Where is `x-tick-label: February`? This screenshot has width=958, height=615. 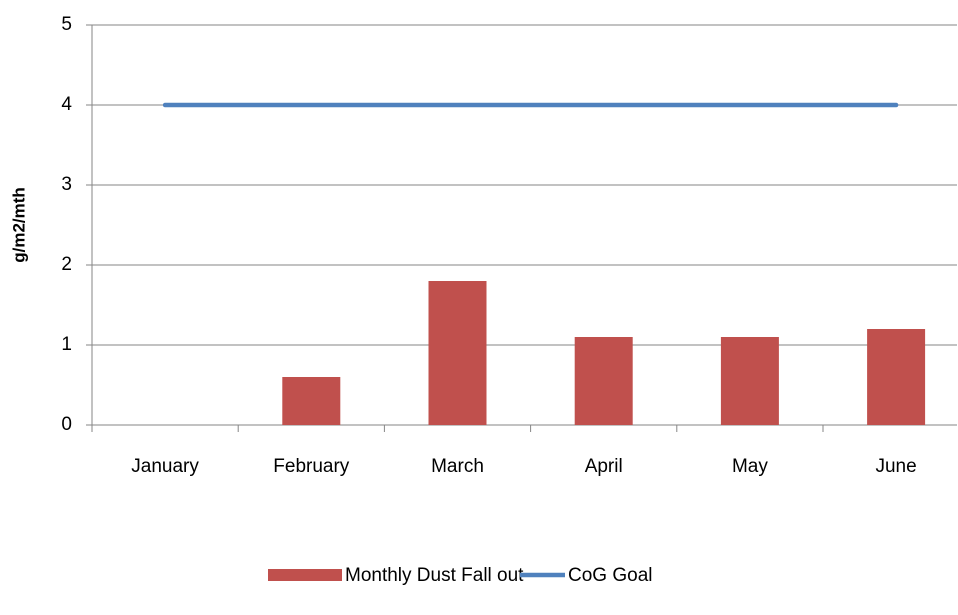
x-tick-label: February is located at coordinates (311, 466).